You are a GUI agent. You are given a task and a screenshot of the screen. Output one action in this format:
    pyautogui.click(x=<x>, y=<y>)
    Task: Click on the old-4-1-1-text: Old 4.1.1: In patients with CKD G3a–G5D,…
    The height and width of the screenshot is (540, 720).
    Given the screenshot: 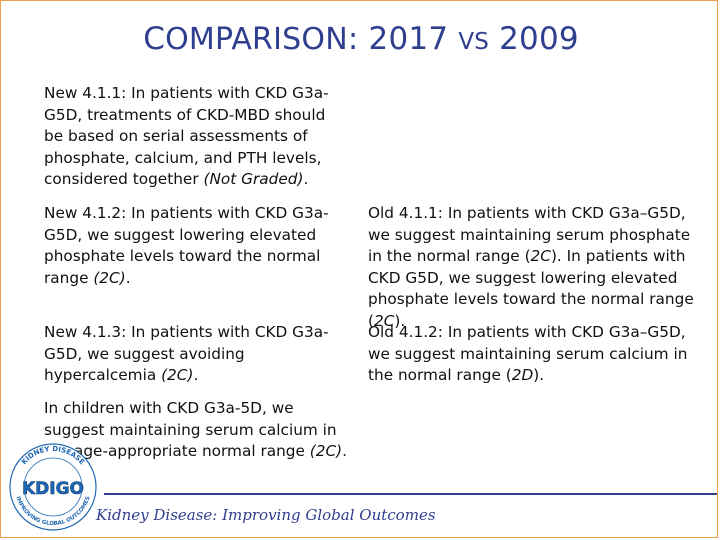 What is the action you would take?
    pyautogui.click(x=535, y=268)
    